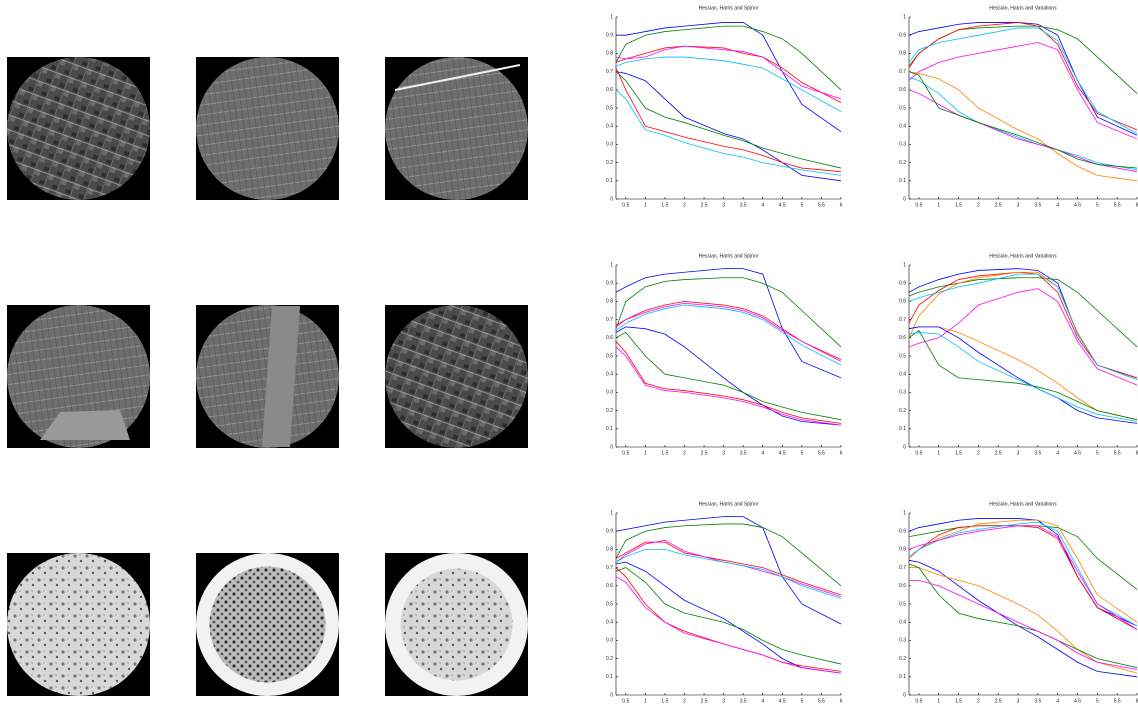 The image size is (1138, 704). What do you see at coordinates (902, 338) in the screenshot?
I see `y-tick-label: 0.6` at bounding box center [902, 338].